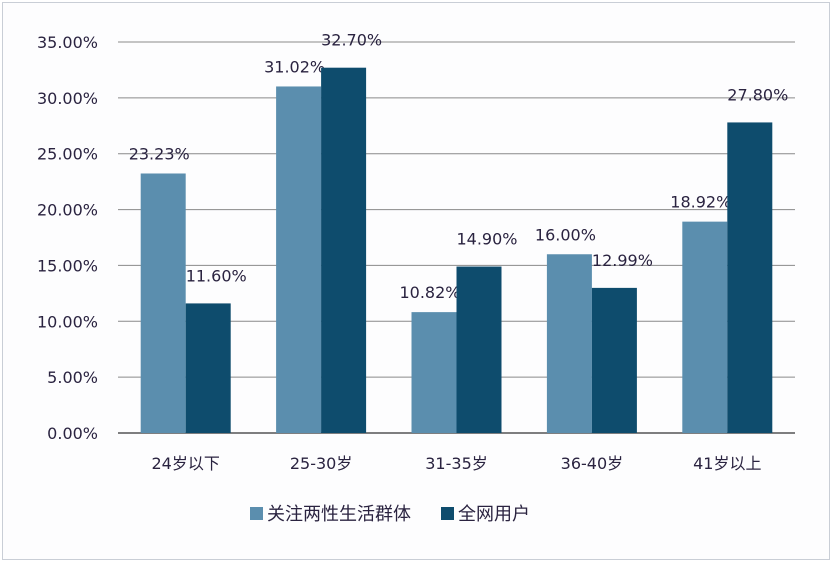 Image resolution: width=832 pixels, height=562 pixels. Describe the element at coordinates (727, 463) in the screenshot. I see `x-tick-label: 41岁以上` at that location.